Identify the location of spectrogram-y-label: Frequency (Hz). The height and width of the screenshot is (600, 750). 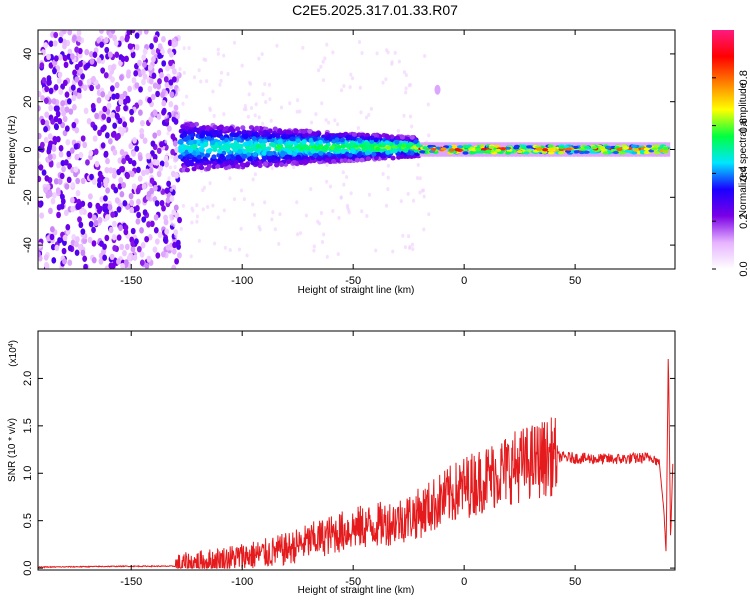
(12, 150).